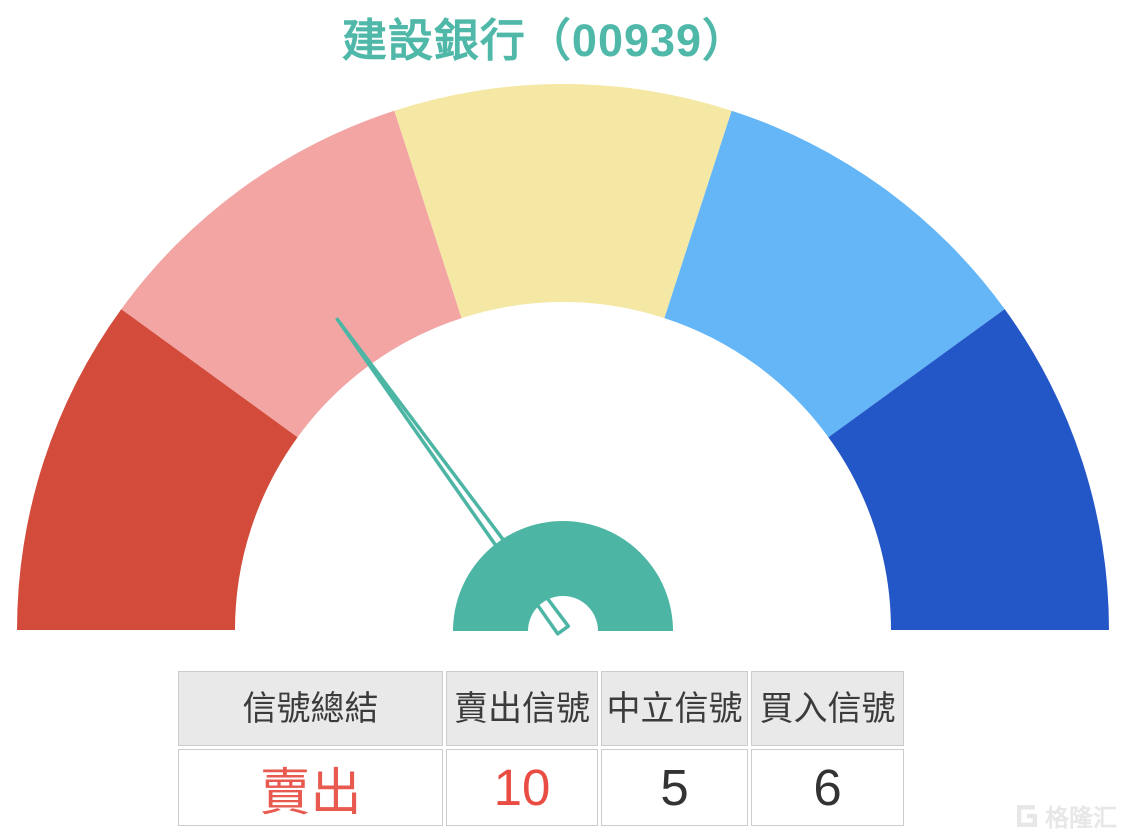 This screenshot has width=1122, height=840. Describe the element at coordinates (522, 708) in the screenshot. I see `header-sell-signals: 賣出信號` at that location.